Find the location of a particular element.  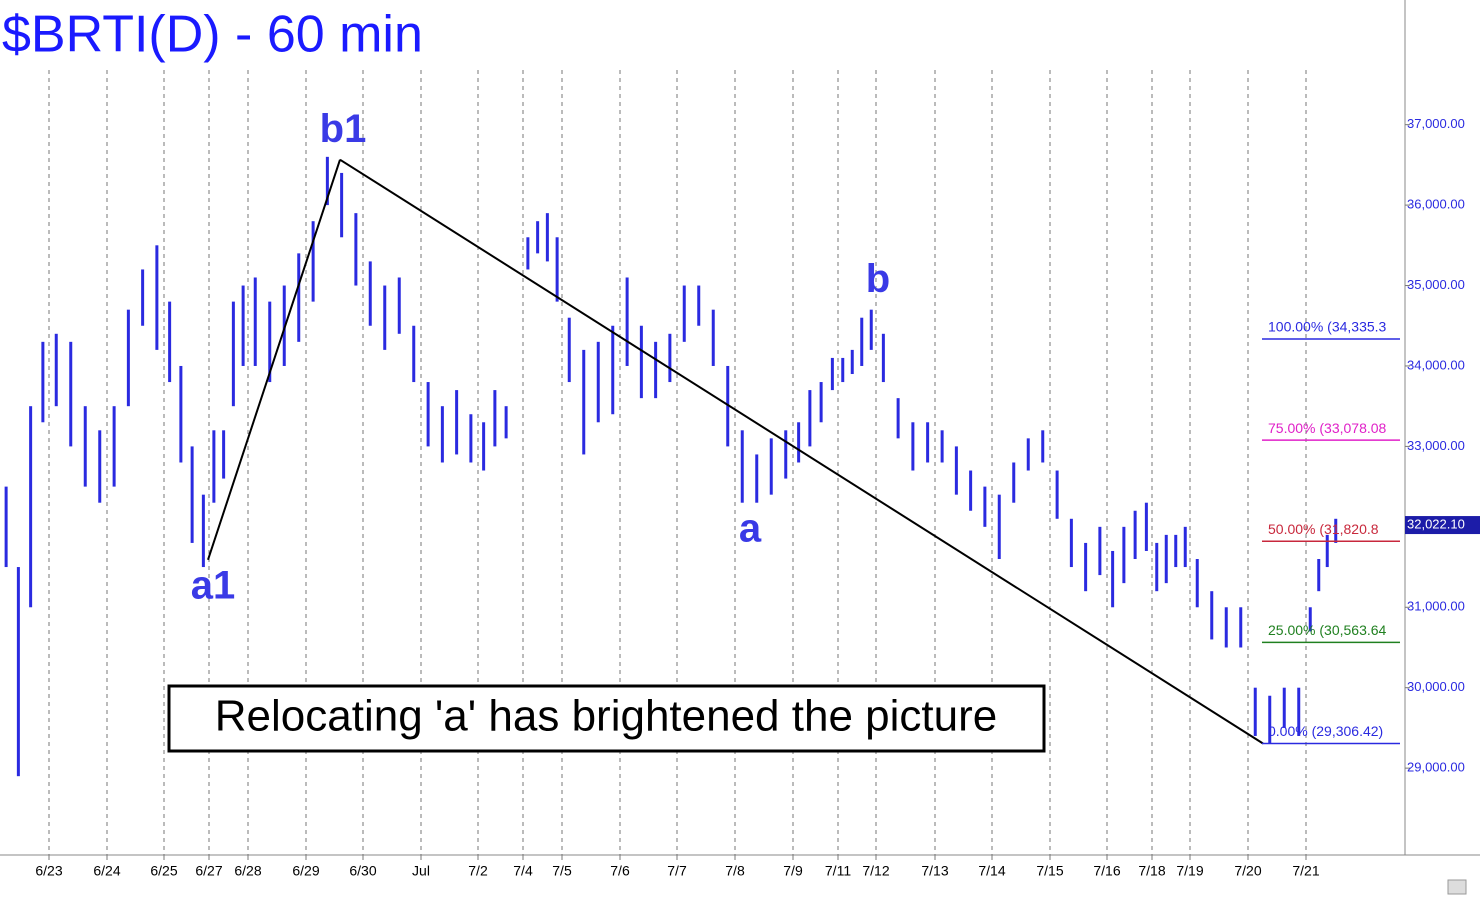

x-tick-label: 6/29 is located at coordinates (305, 871).